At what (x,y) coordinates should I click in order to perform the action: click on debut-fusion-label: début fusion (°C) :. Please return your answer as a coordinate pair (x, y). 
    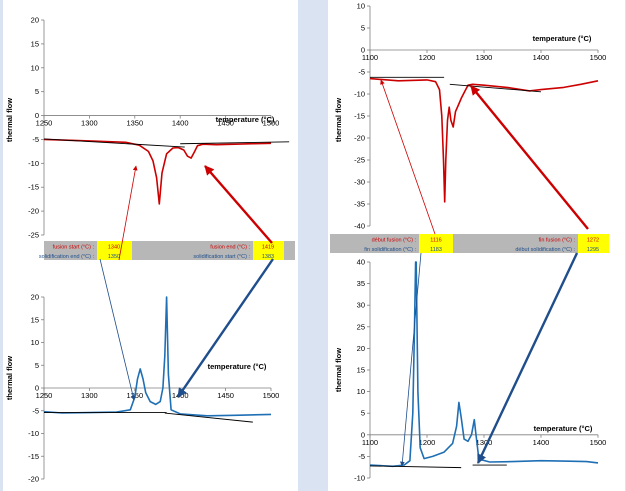
    Looking at the image, I should click on (394, 241).